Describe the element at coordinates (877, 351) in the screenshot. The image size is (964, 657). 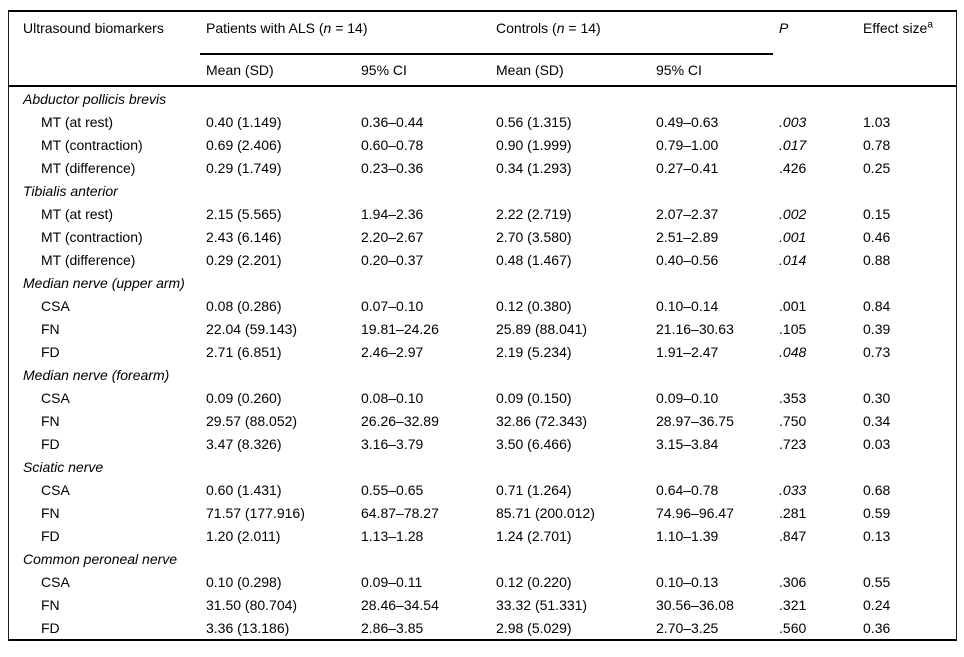
I see `effect-size-value: 0.73` at that location.